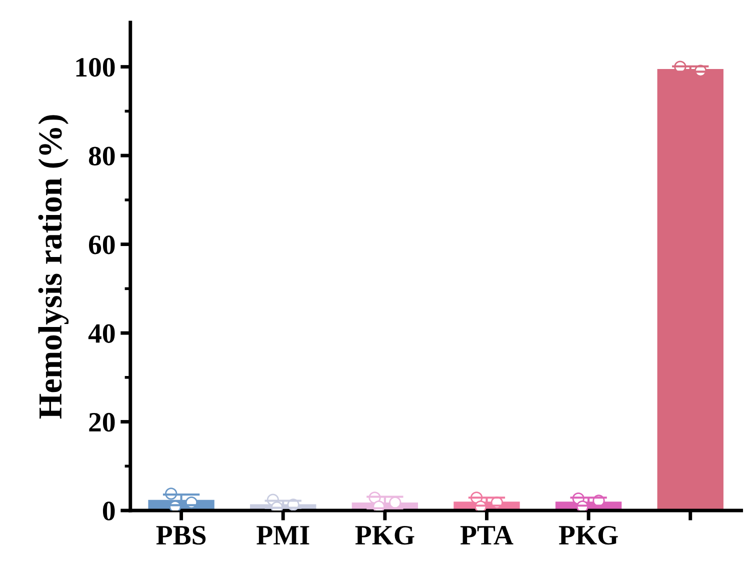 The height and width of the screenshot is (561, 745). Describe the element at coordinates (487, 535) in the screenshot. I see `x-tick-label: PTA` at that location.